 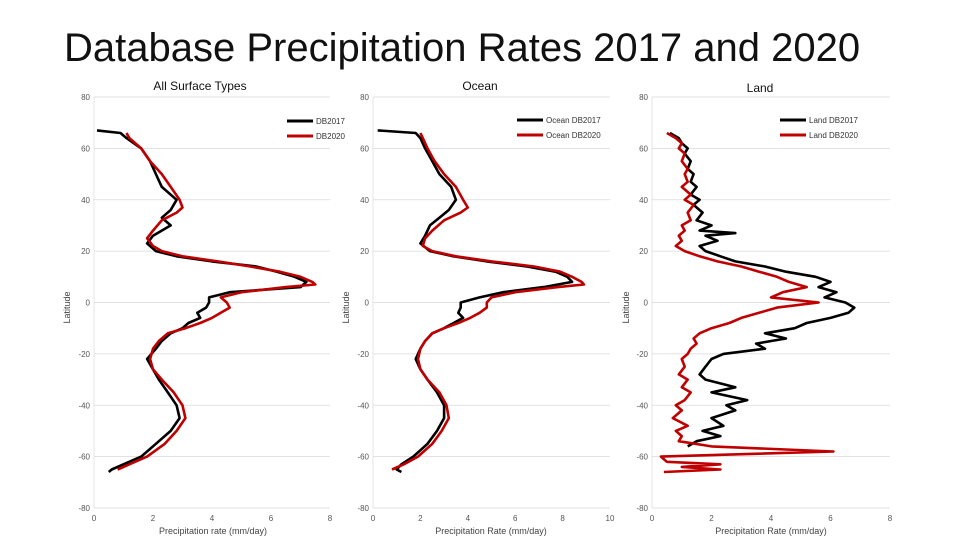 I want to click on chart-title: Land, so click(x=760, y=88).